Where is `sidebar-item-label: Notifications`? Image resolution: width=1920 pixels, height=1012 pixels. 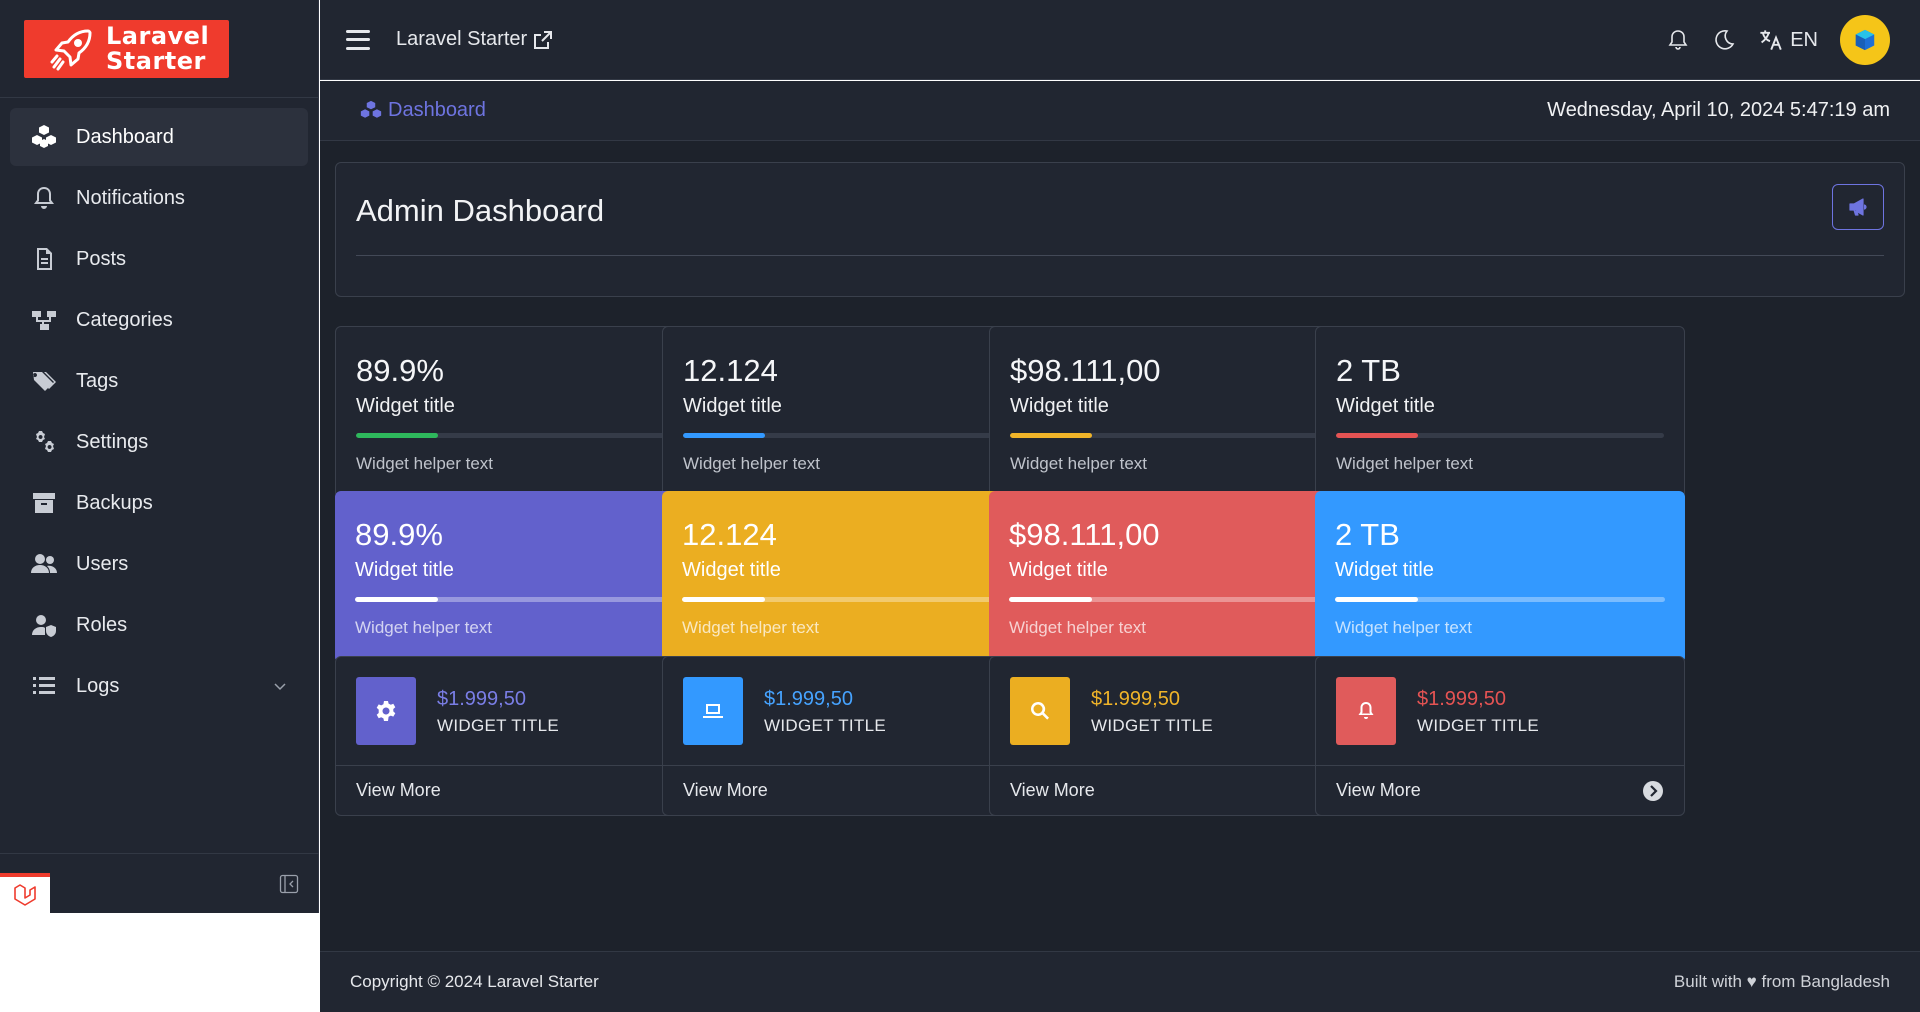 sidebar-item-label: Notifications is located at coordinates (130, 197).